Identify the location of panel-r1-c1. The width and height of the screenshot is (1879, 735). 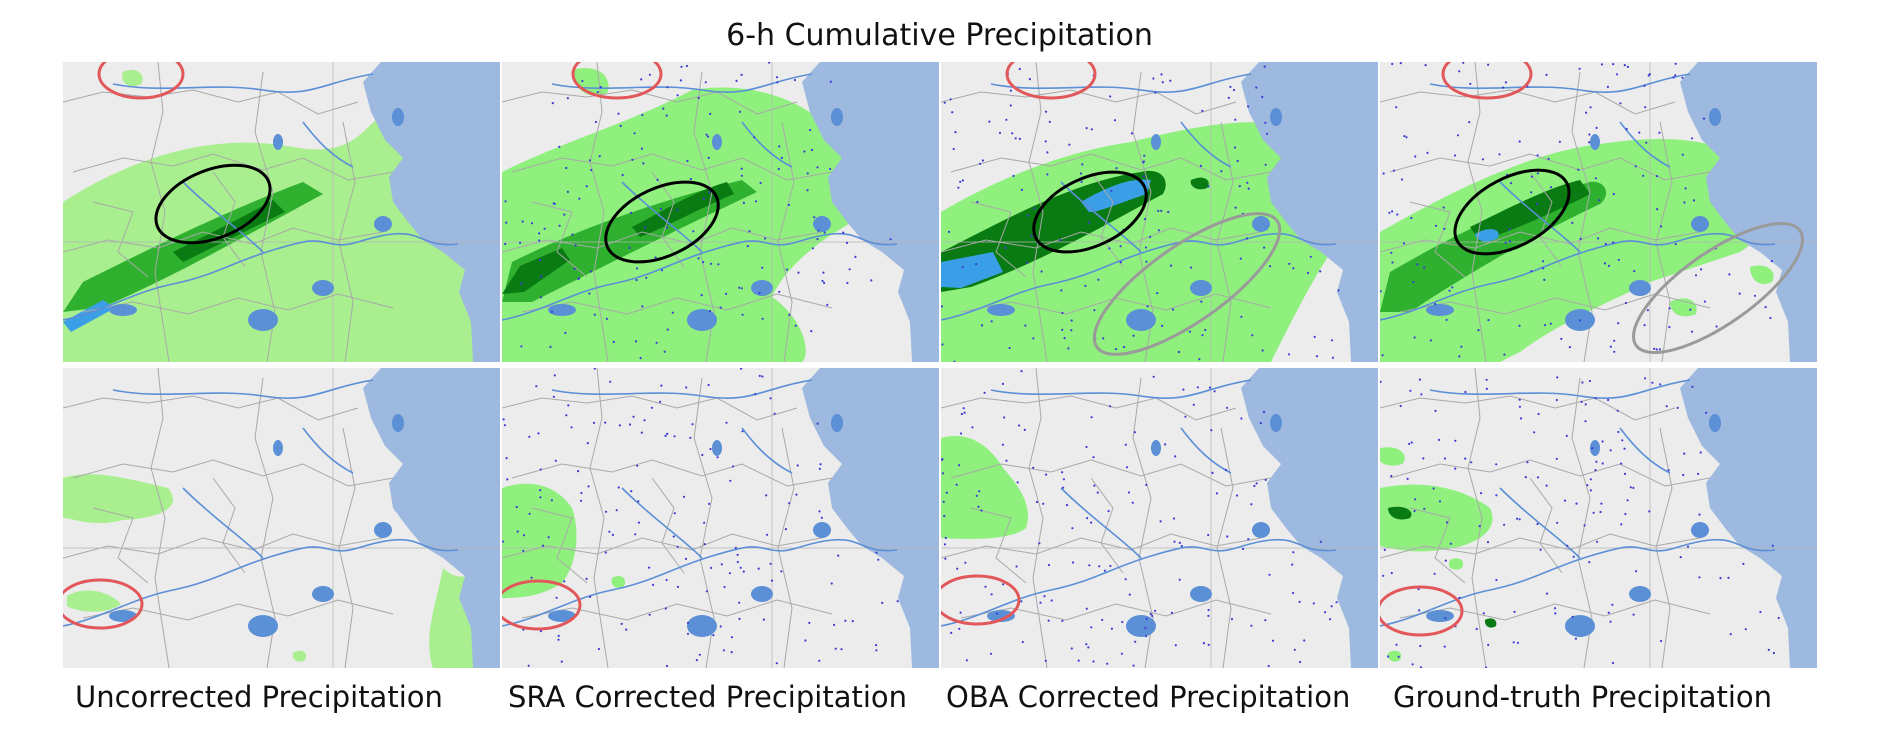
(281, 212).